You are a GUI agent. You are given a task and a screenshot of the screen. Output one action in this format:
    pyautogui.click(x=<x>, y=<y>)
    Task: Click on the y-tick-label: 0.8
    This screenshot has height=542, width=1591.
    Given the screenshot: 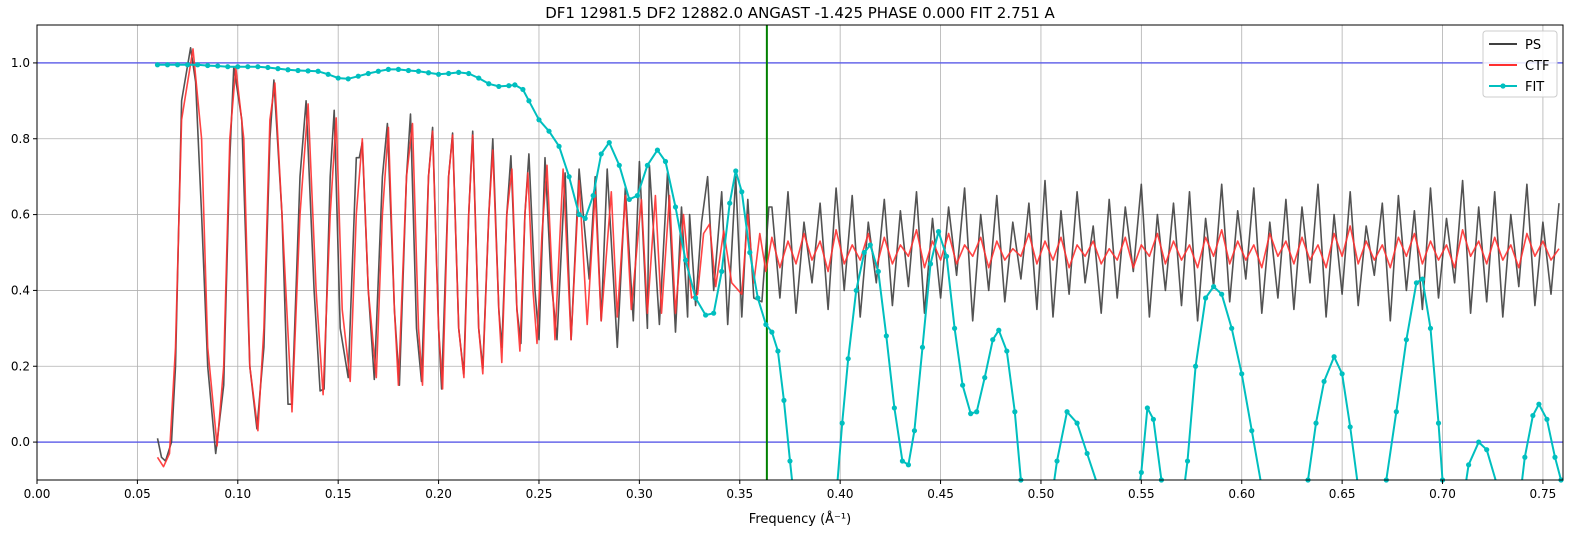 What is the action you would take?
    pyautogui.click(x=20, y=139)
    